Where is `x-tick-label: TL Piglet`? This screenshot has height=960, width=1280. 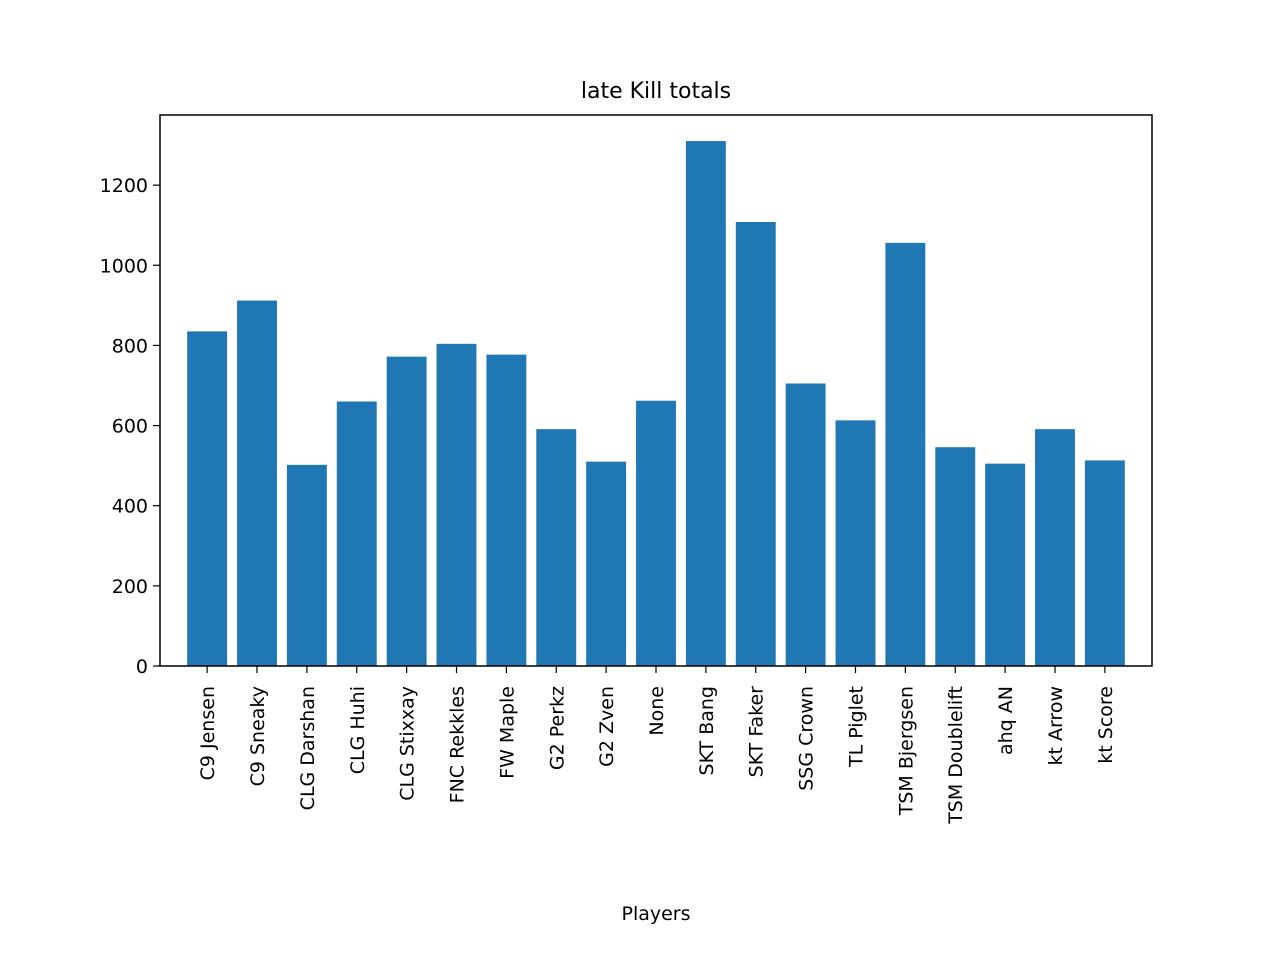
x-tick-label: TL Piglet is located at coordinates (856, 727).